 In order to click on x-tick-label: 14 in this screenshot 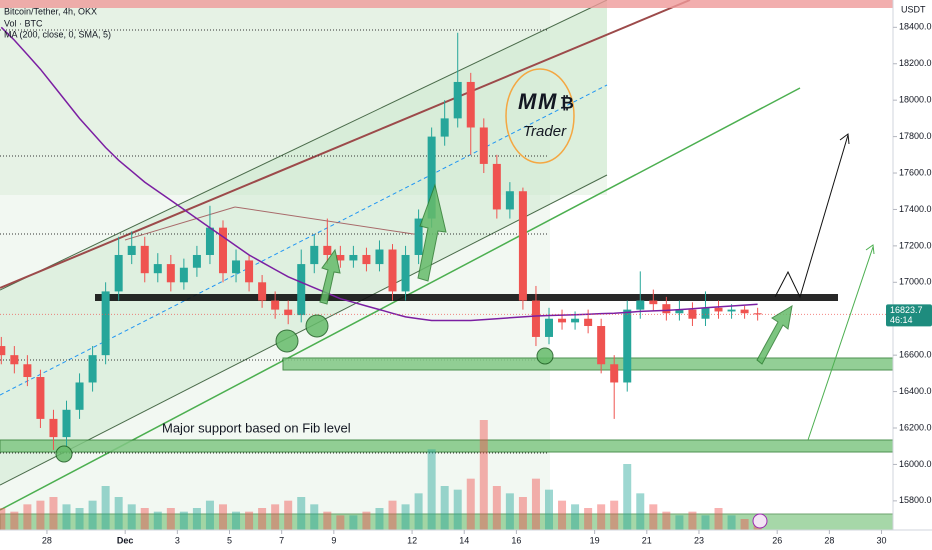, I will do `click(464, 540)`.